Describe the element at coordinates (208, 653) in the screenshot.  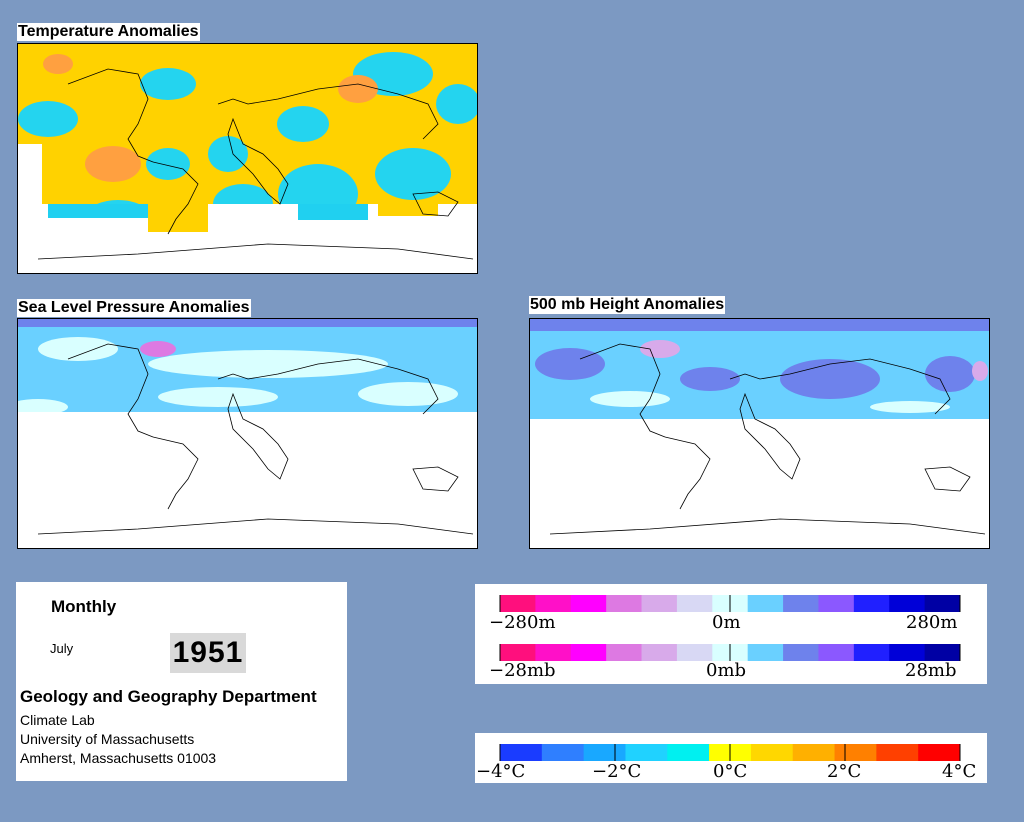
I see `year-display: 1951` at that location.